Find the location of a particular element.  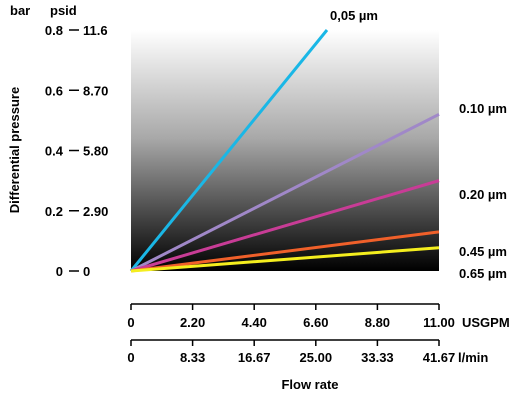

y-tick-label-psid: 11.6 is located at coordinates (95, 30).